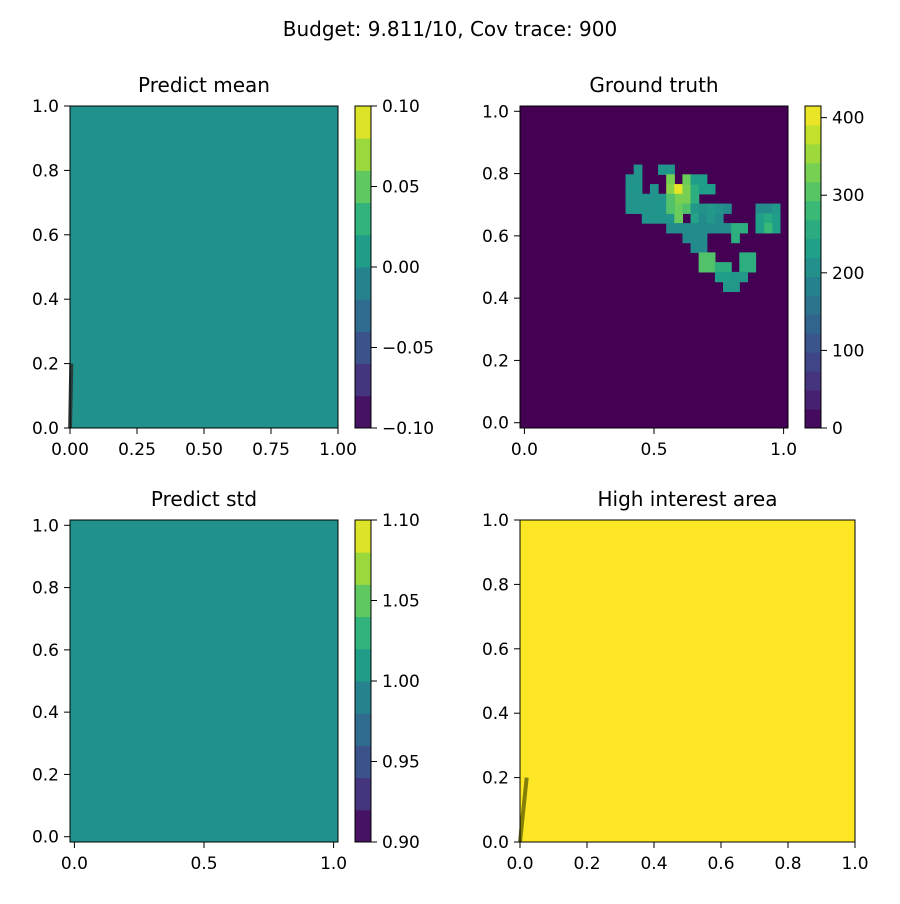  I want to click on colorbar-tick-label: 1.10, so click(401, 521).